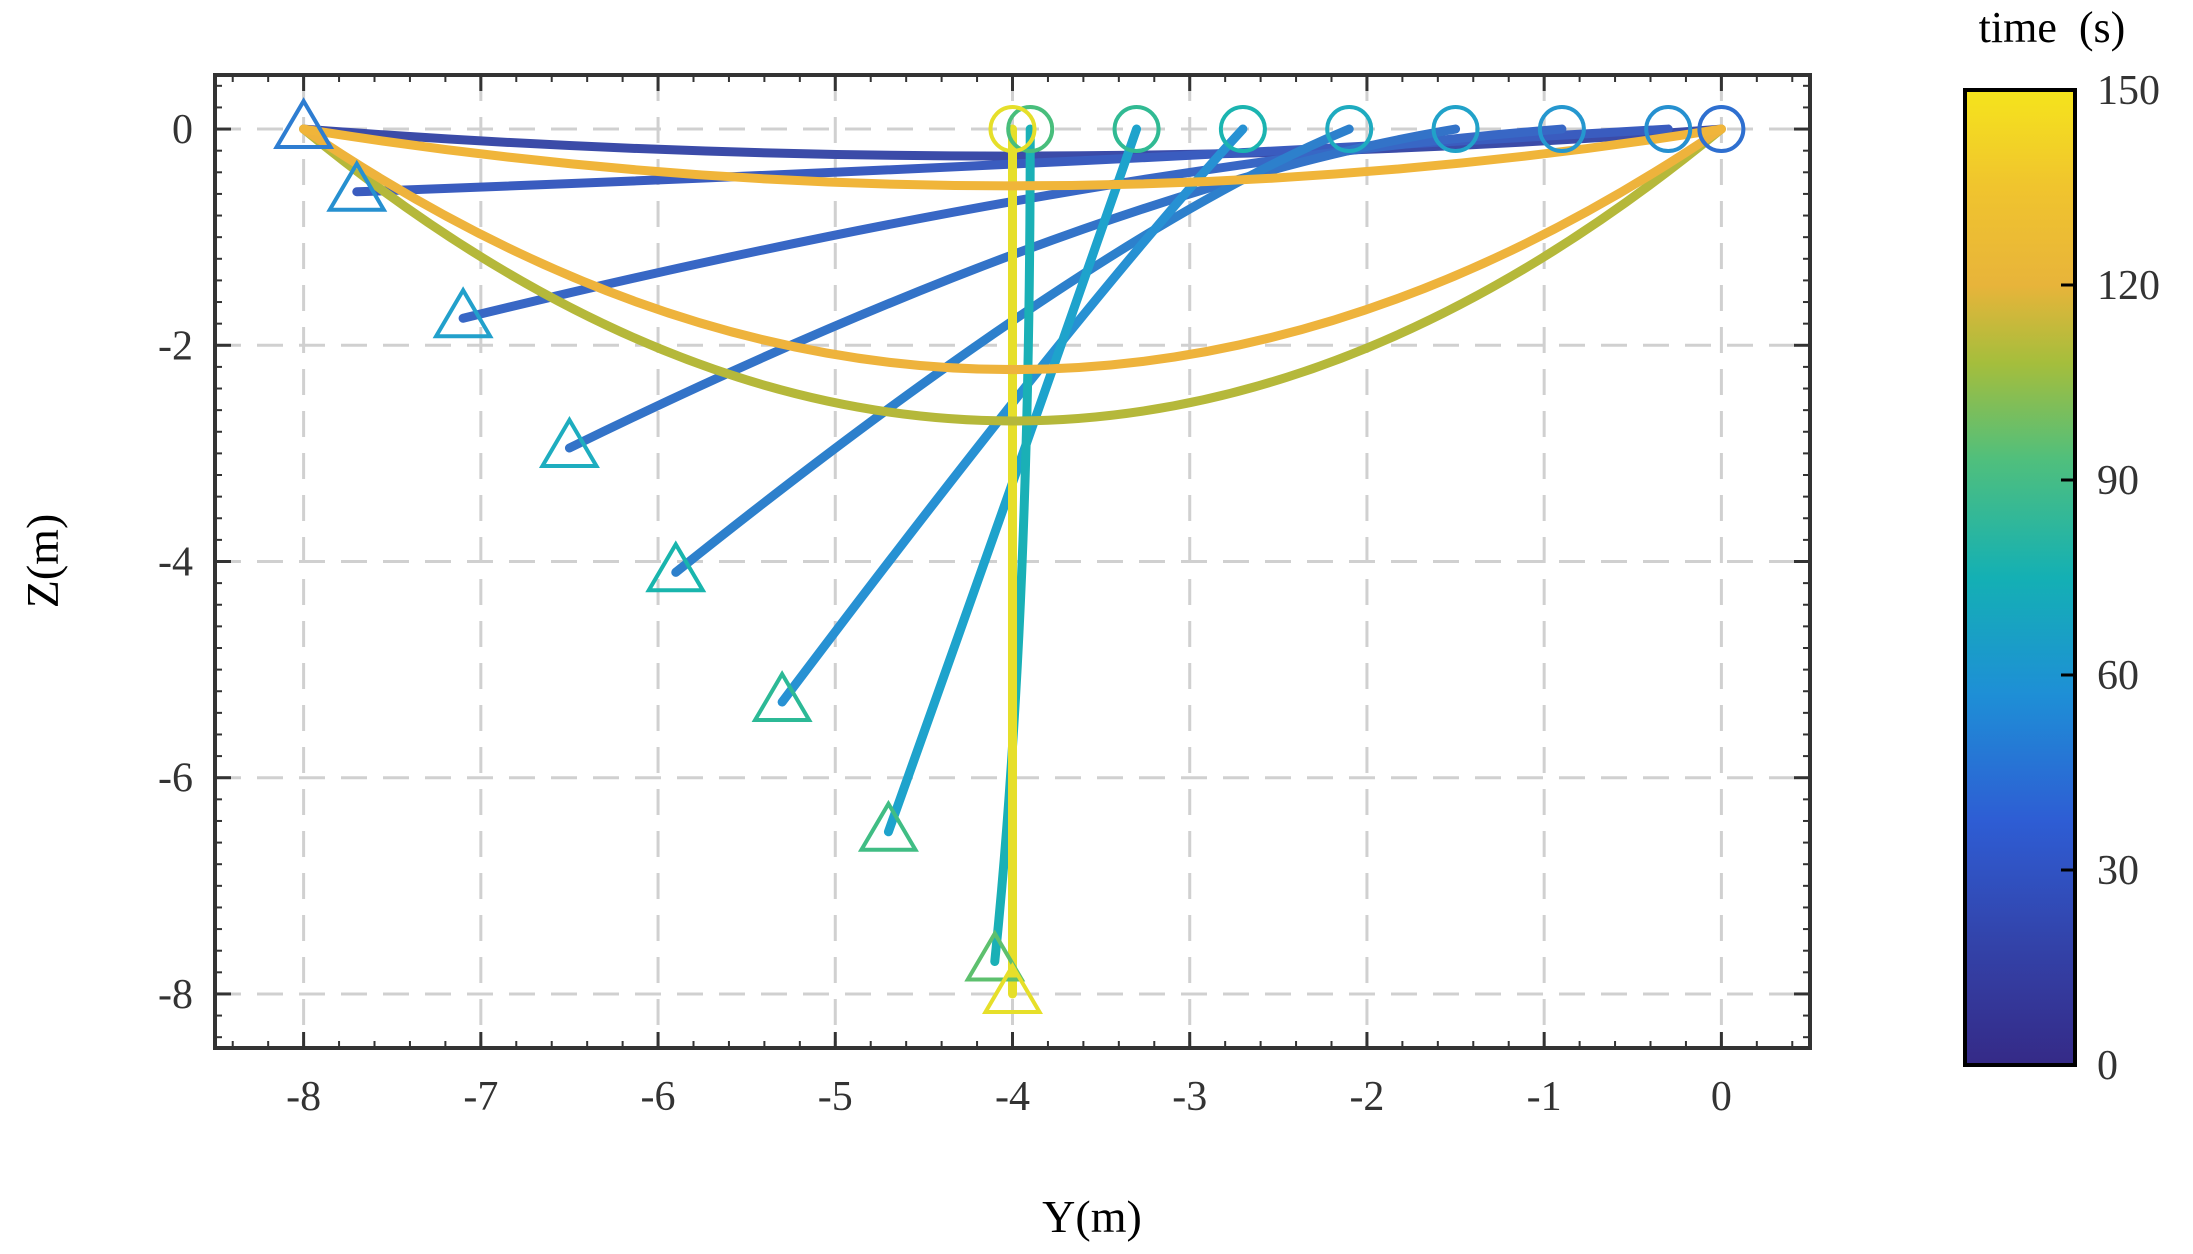 The image size is (2193, 1254). Describe the element at coordinates (1544, 1097) in the screenshot. I see `x-tick-label: -1` at that location.